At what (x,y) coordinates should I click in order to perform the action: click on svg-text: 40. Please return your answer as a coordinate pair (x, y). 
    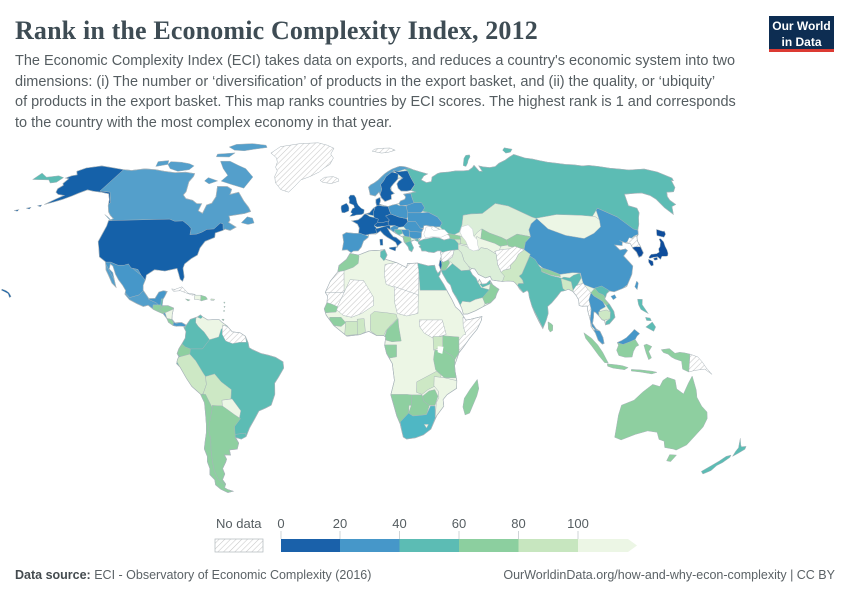
    Looking at the image, I should click on (399, 523).